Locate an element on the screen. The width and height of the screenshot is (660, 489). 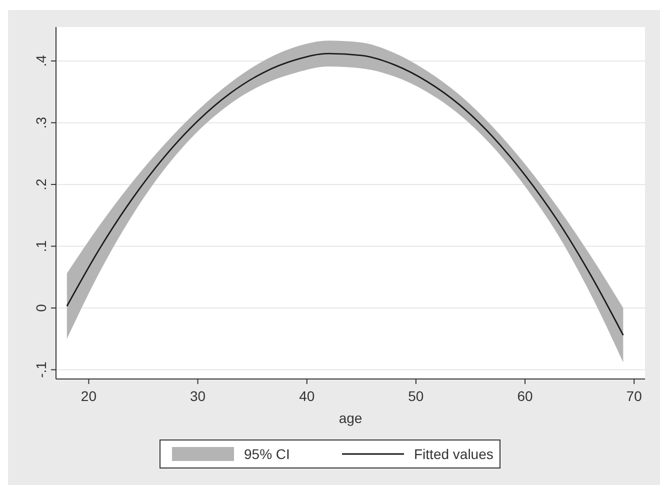
y-tick-label: -.1 is located at coordinates (41, 369).